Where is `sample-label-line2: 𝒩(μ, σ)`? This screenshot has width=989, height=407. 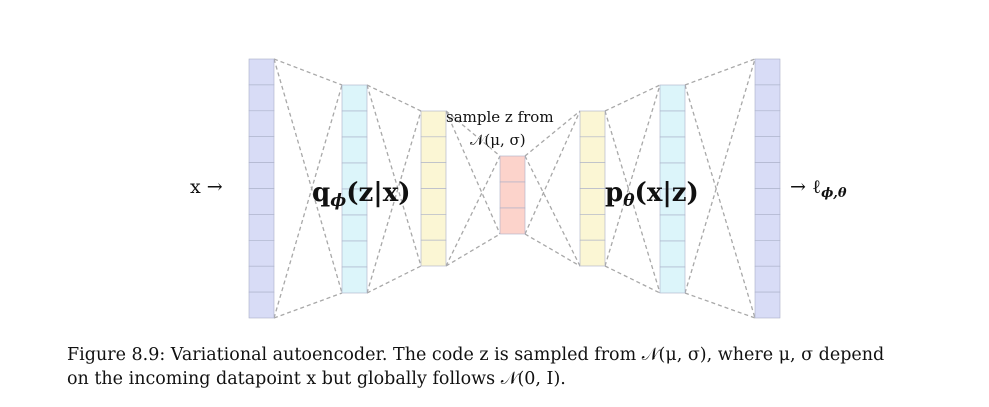
sample-label-line2: 𝒩(μ, σ) is located at coordinates (498, 140).